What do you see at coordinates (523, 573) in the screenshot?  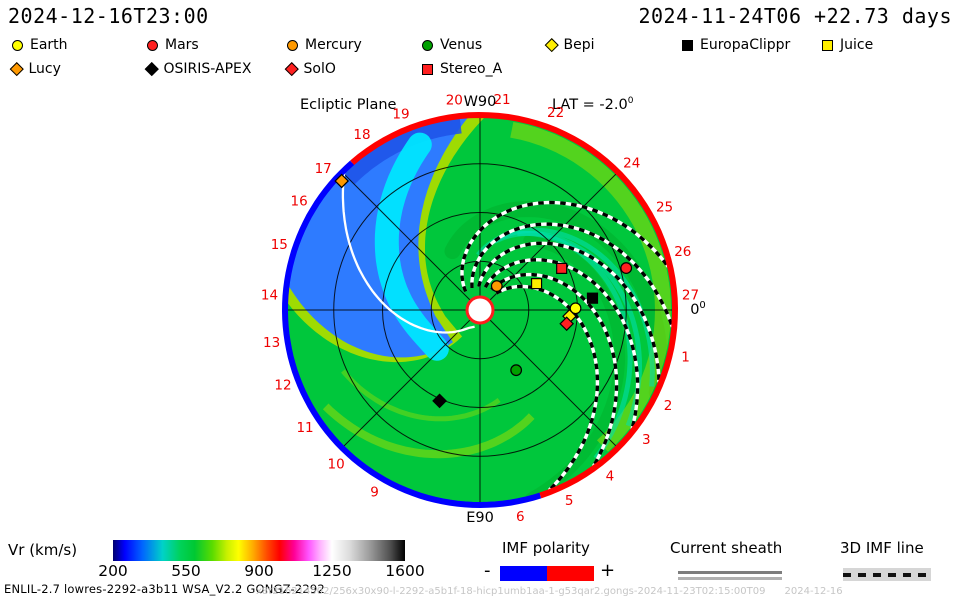 I see `polarity-negative-swatch` at bounding box center [523, 573].